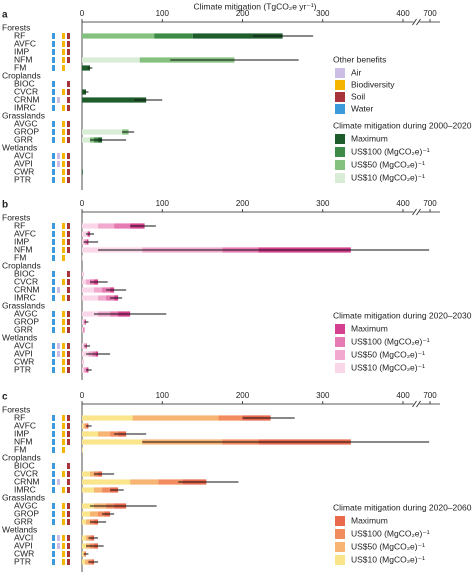 The width and height of the screenshot is (474, 573). I want to click on axis-break, so click(418, 212).